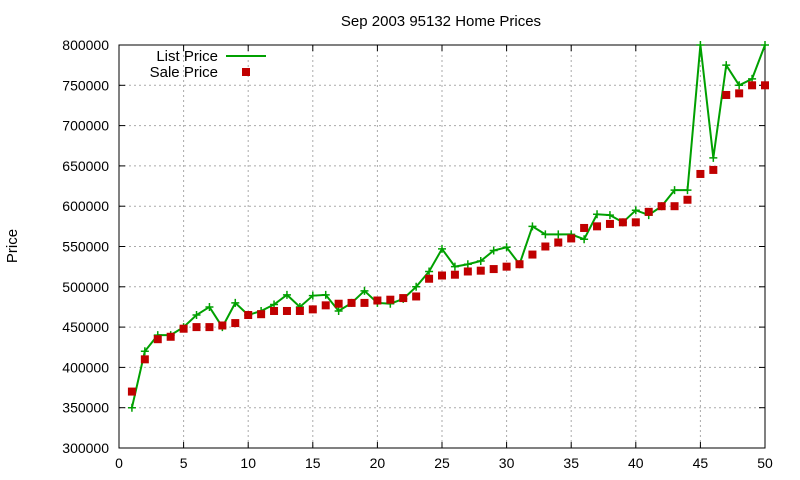 Image resolution: width=800 pixels, height=480 pixels. I want to click on x-tick-label: 5, so click(184, 463).